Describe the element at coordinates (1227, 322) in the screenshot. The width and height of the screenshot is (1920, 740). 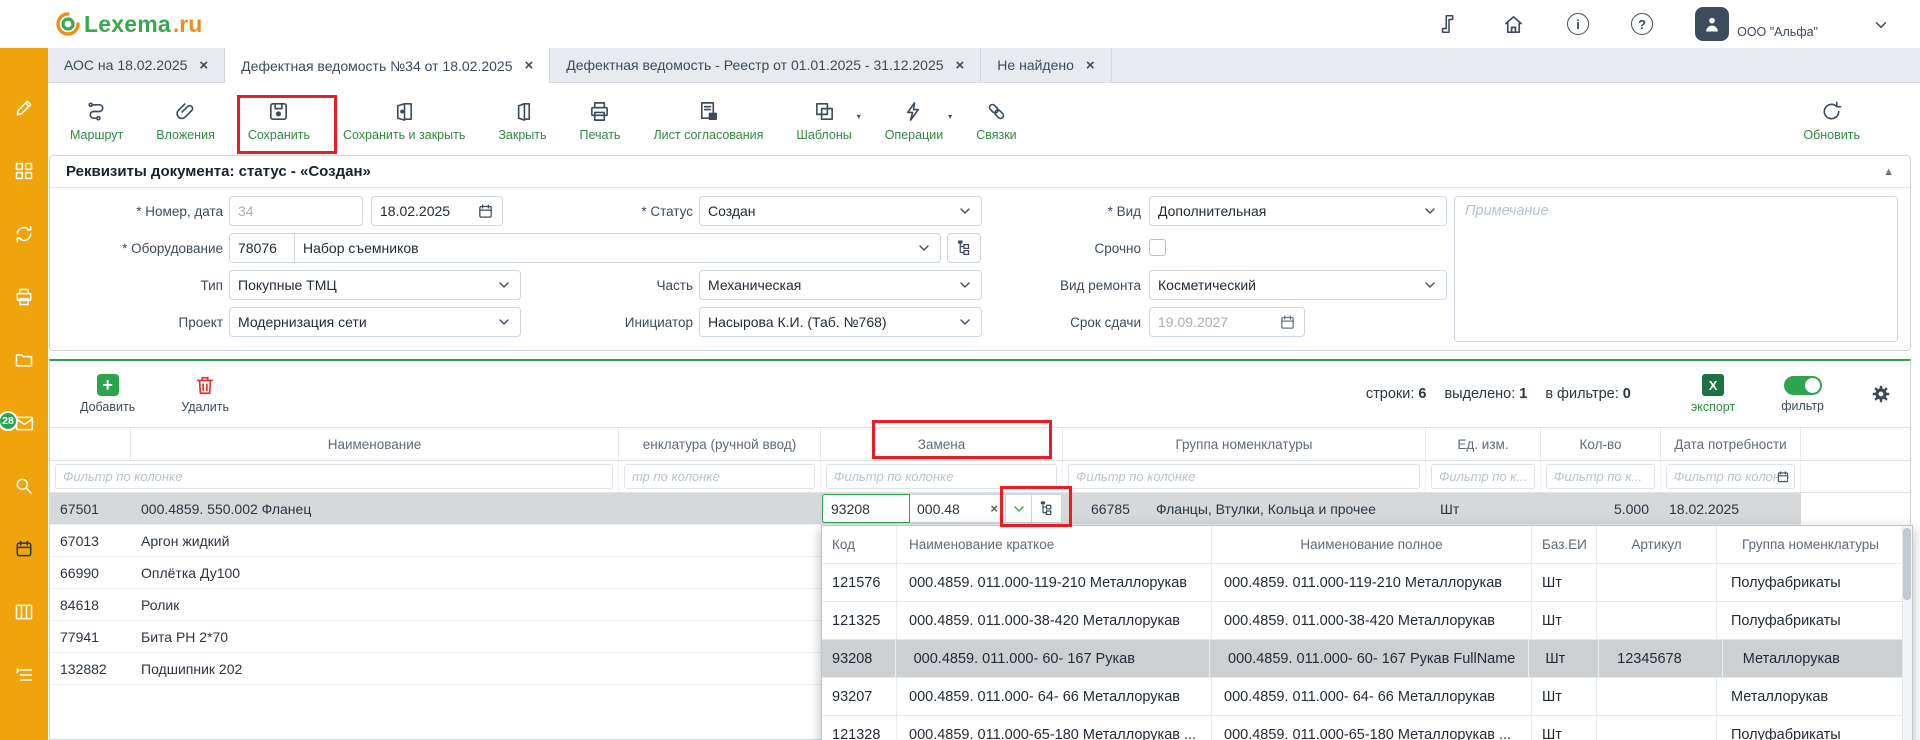
I see `due-date-field: 19.09.2027` at that location.